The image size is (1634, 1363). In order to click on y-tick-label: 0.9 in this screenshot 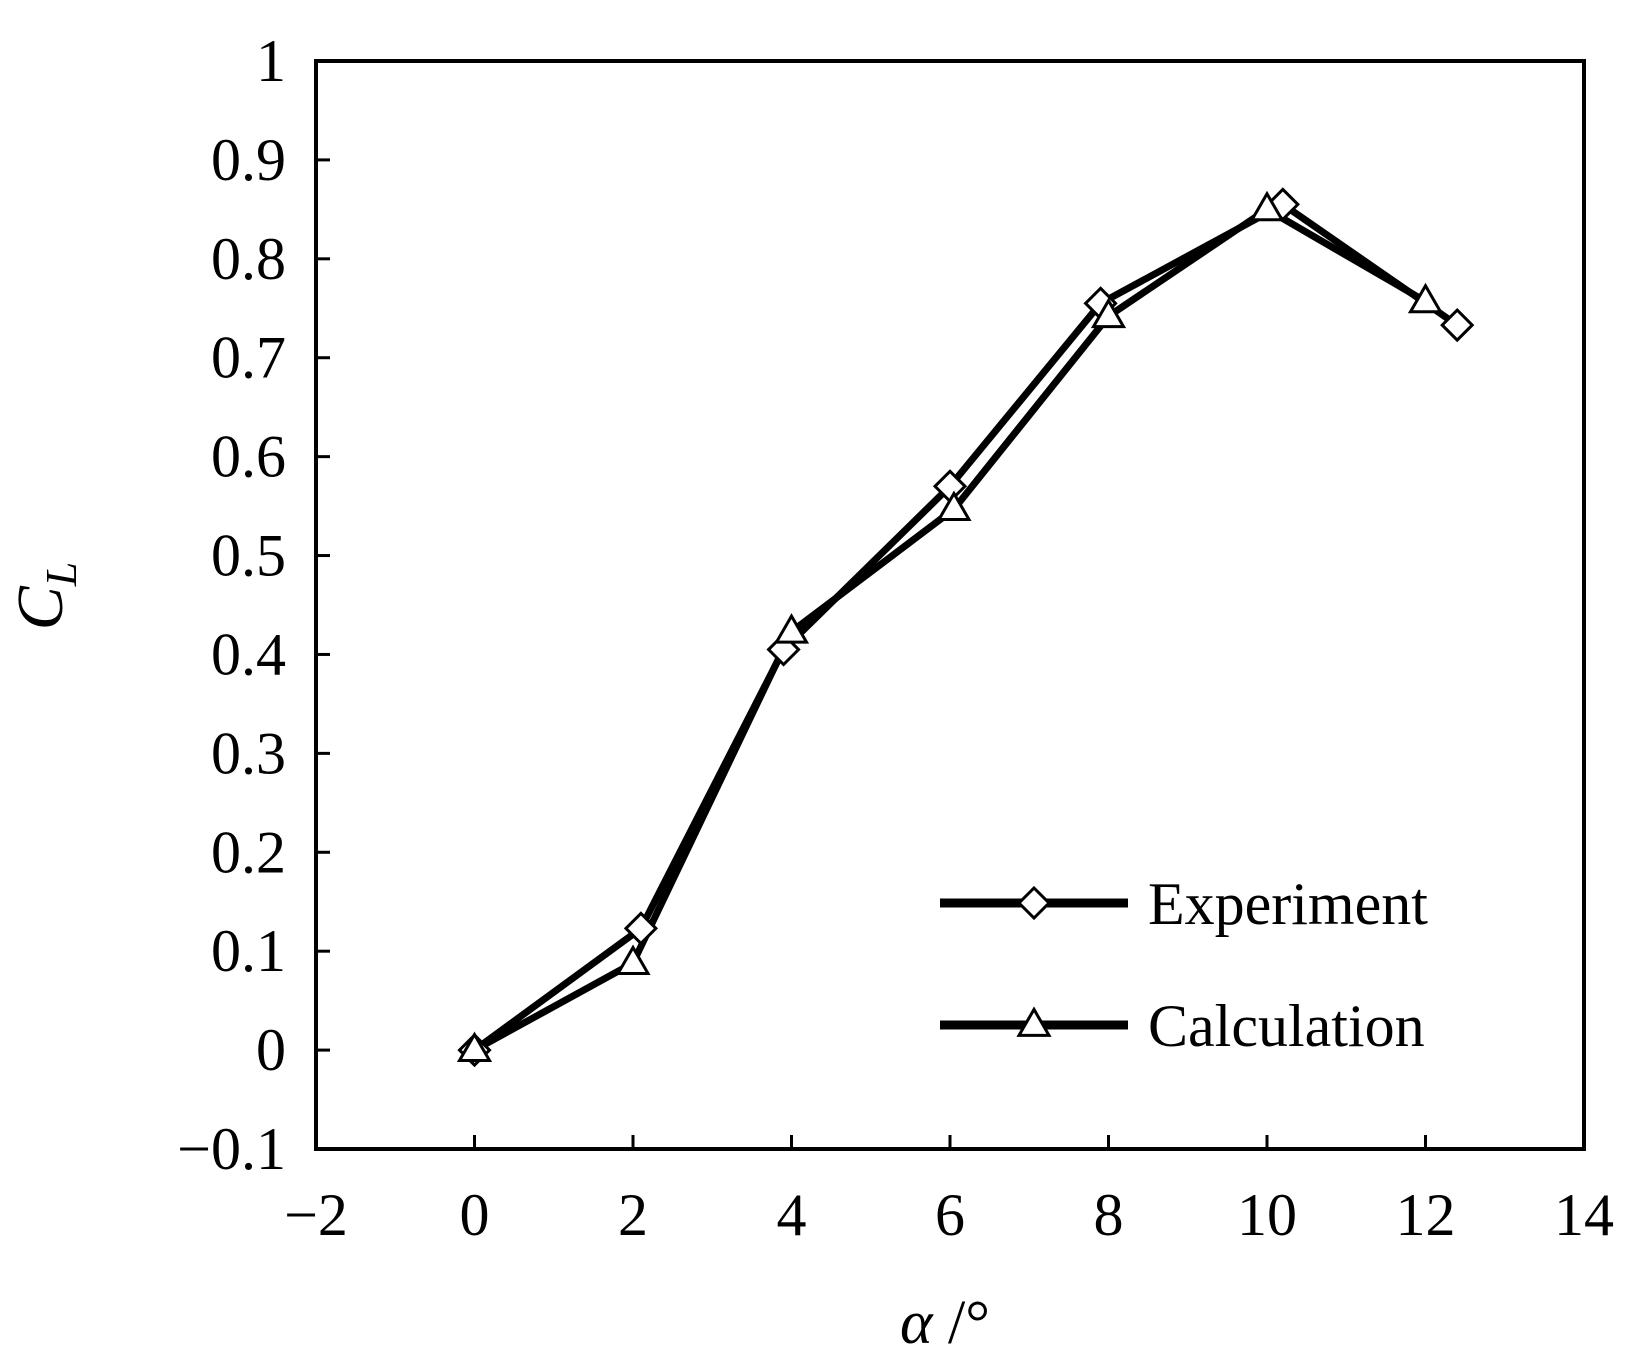, I will do `click(248, 160)`.